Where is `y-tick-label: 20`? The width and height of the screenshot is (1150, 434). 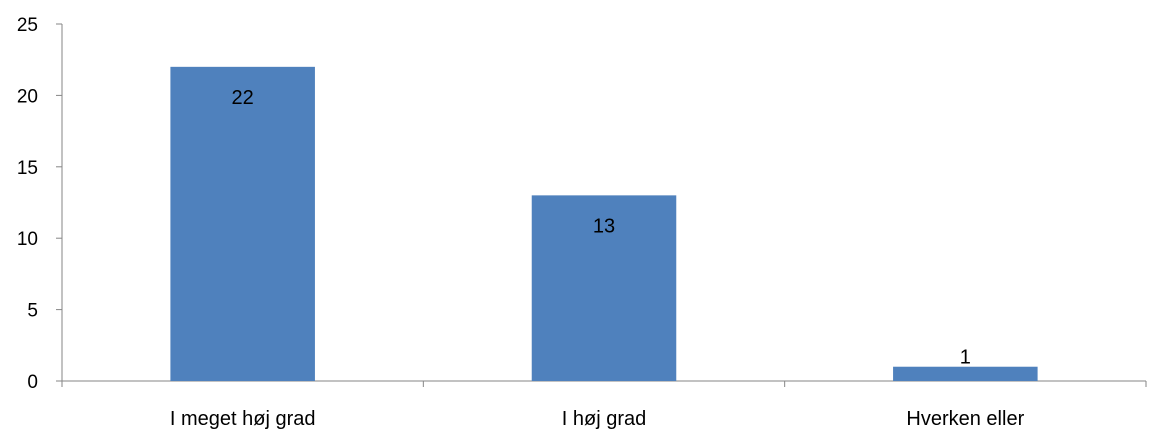 y-tick-label: 20 is located at coordinates (27, 96).